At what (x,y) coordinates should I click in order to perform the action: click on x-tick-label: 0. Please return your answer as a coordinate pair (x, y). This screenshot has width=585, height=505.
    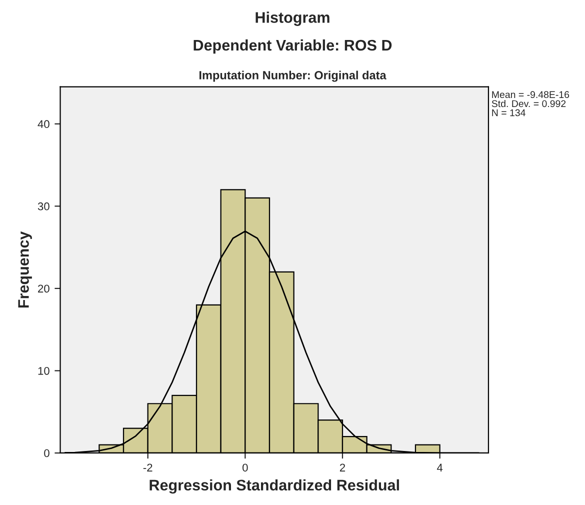
    Looking at the image, I should click on (245, 468).